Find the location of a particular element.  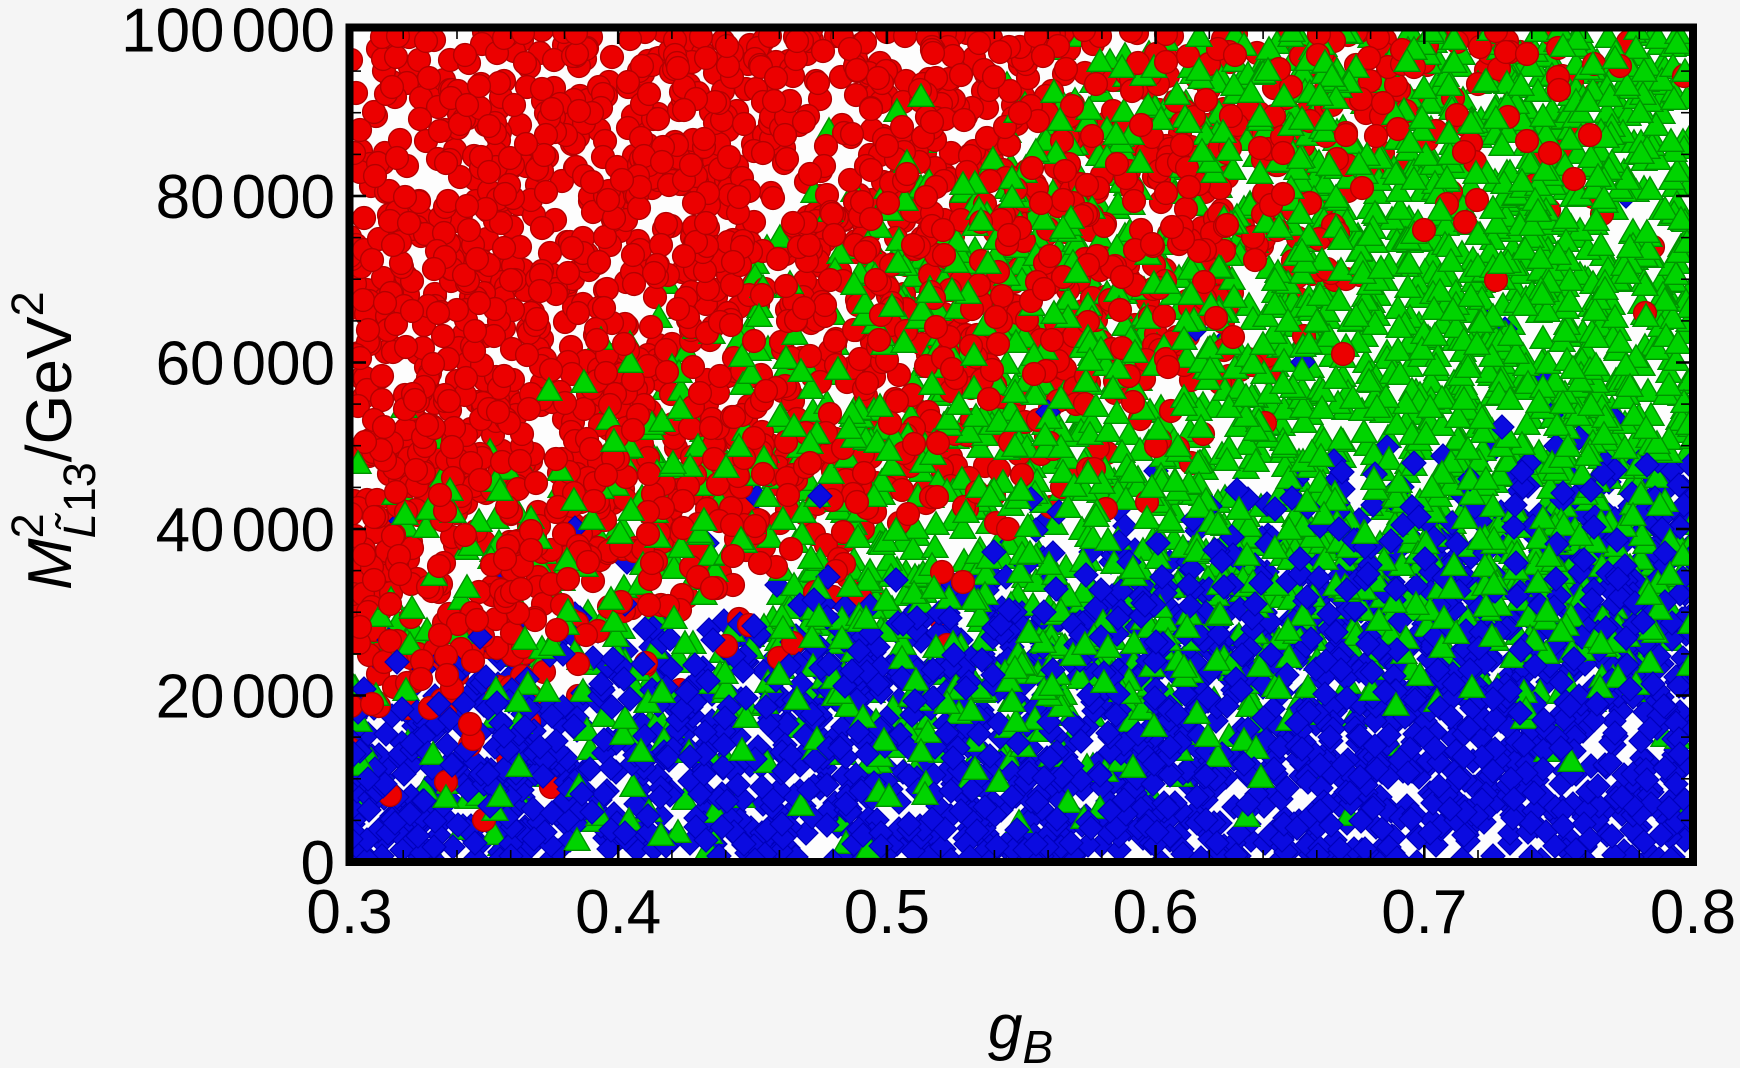

svg-text: gB is located at coordinates (1020, 1030).